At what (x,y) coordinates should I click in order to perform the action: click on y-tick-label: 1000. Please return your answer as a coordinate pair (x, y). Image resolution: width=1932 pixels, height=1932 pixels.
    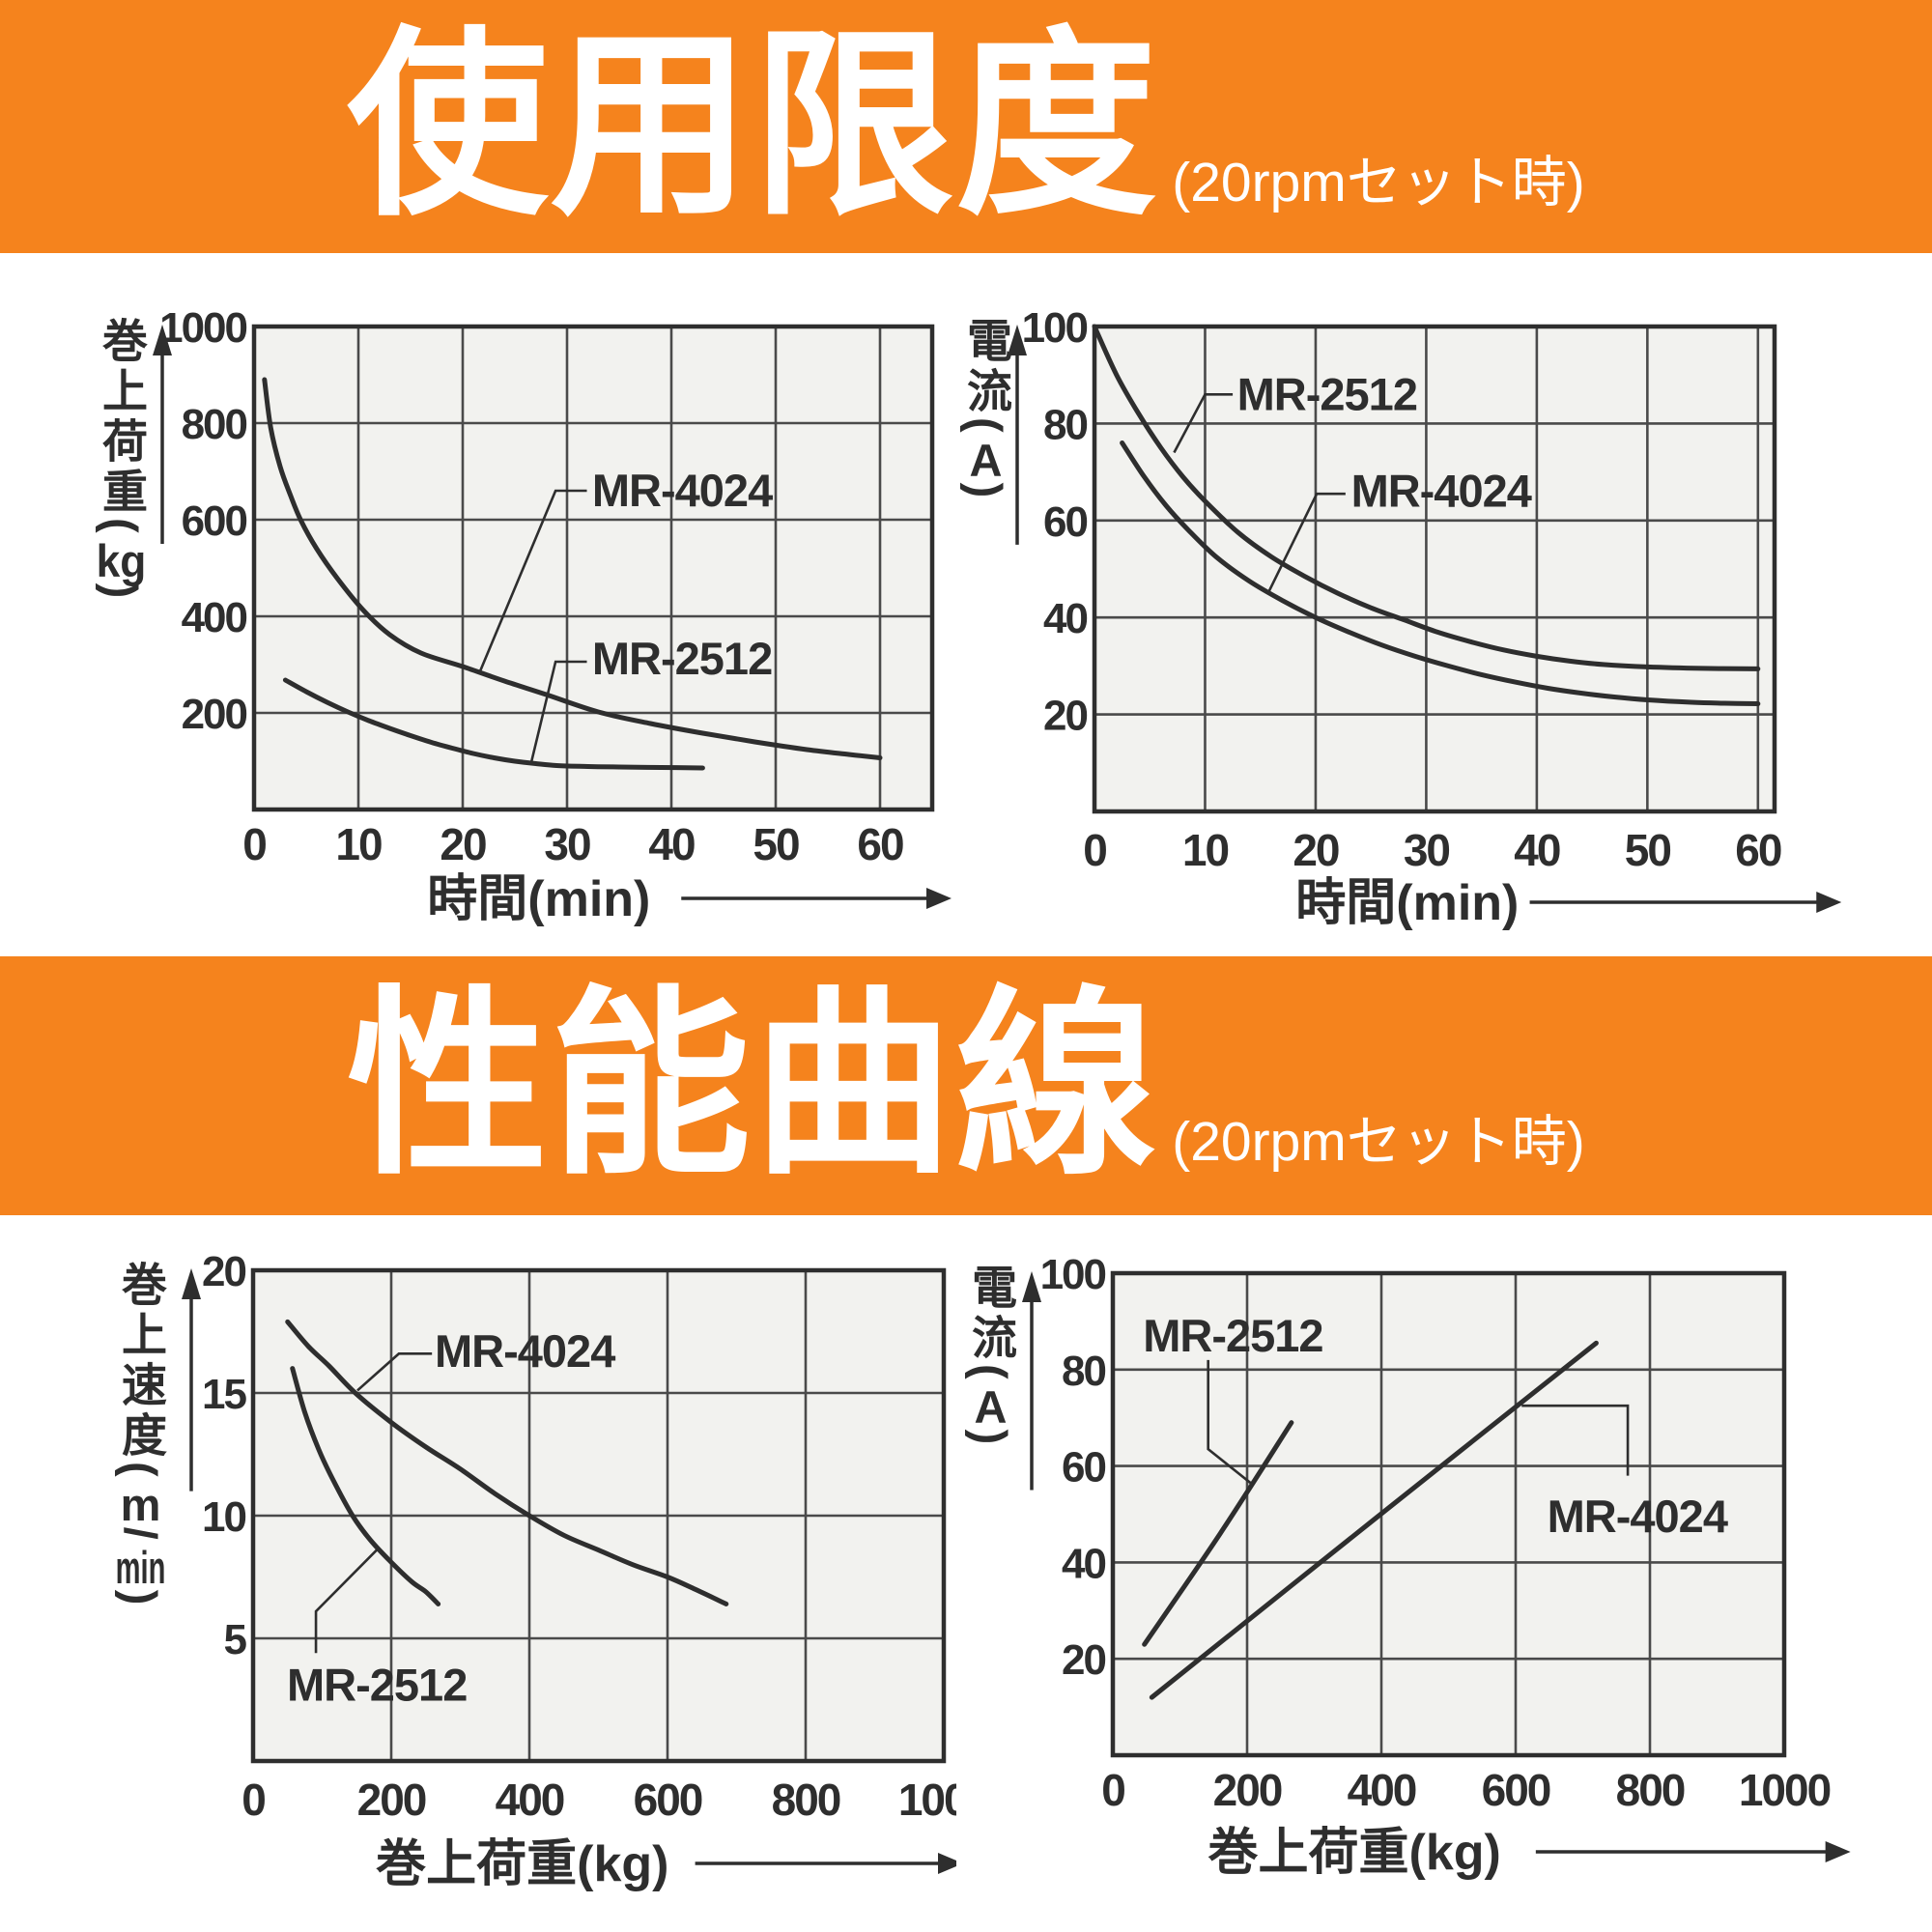
    Looking at the image, I should click on (202, 328).